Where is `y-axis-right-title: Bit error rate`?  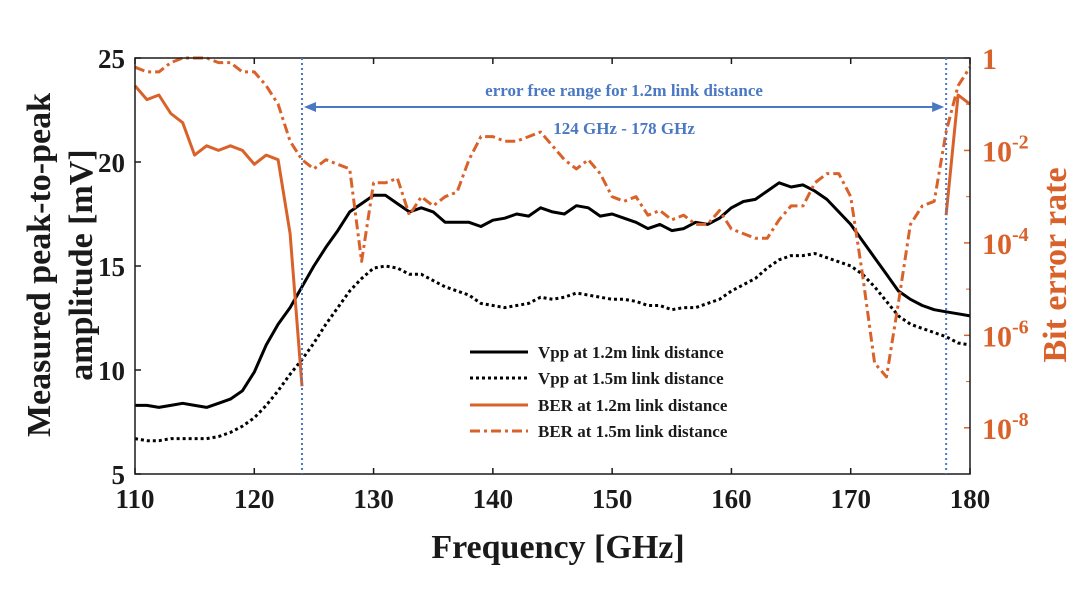 y-axis-right-title: Bit error rate is located at coordinates (1055, 264).